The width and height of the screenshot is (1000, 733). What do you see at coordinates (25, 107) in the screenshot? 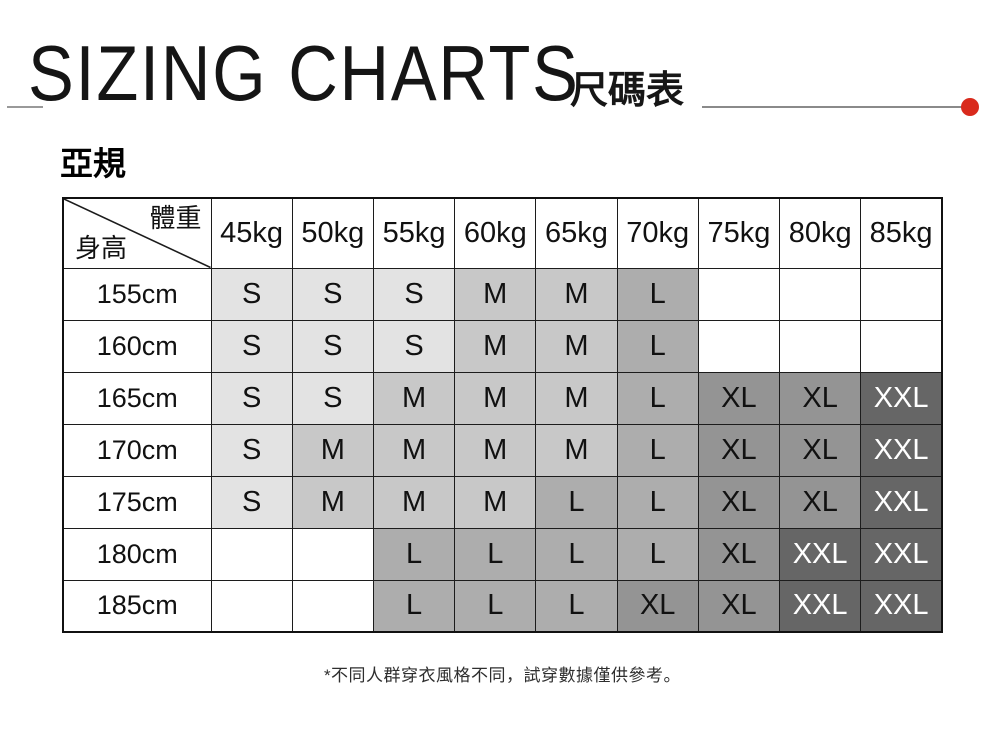
I see `left-dash-decoration` at bounding box center [25, 107].